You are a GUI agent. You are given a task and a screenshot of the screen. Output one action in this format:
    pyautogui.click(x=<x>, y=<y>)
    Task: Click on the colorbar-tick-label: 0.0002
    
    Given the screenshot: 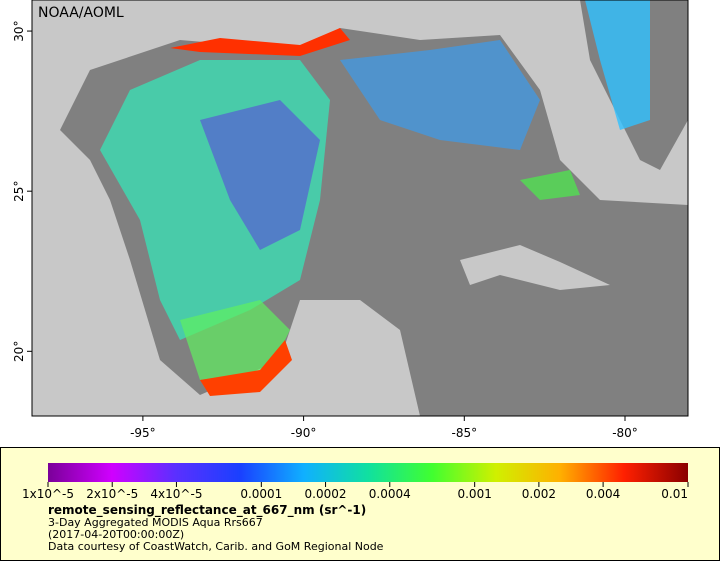 What is the action you would take?
    pyautogui.click(x=326, y=494)
    